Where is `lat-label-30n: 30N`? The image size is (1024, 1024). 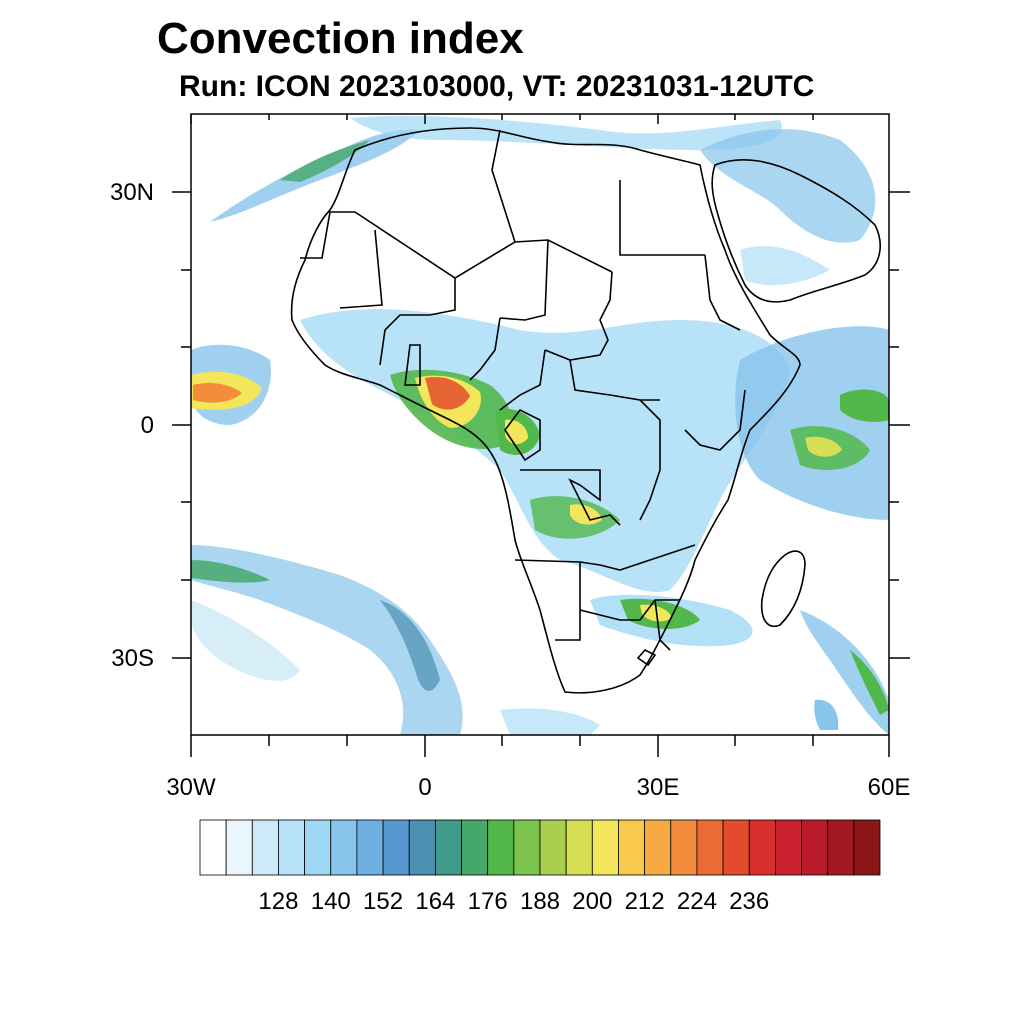 lat-label-30n: 30N is located at coordinates (131, 192).